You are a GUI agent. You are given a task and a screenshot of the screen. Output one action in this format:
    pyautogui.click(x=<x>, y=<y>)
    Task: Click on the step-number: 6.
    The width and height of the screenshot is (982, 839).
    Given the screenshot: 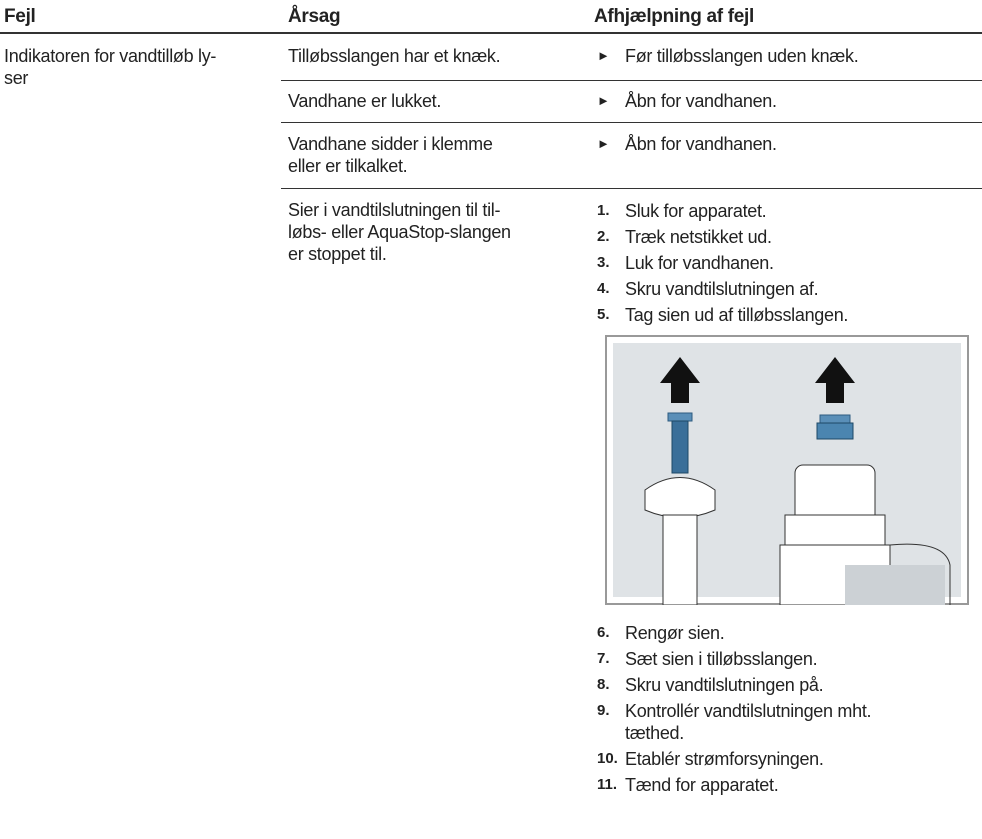 What is the action you would take?
    pyautogui.click(x=603, y=632)
    